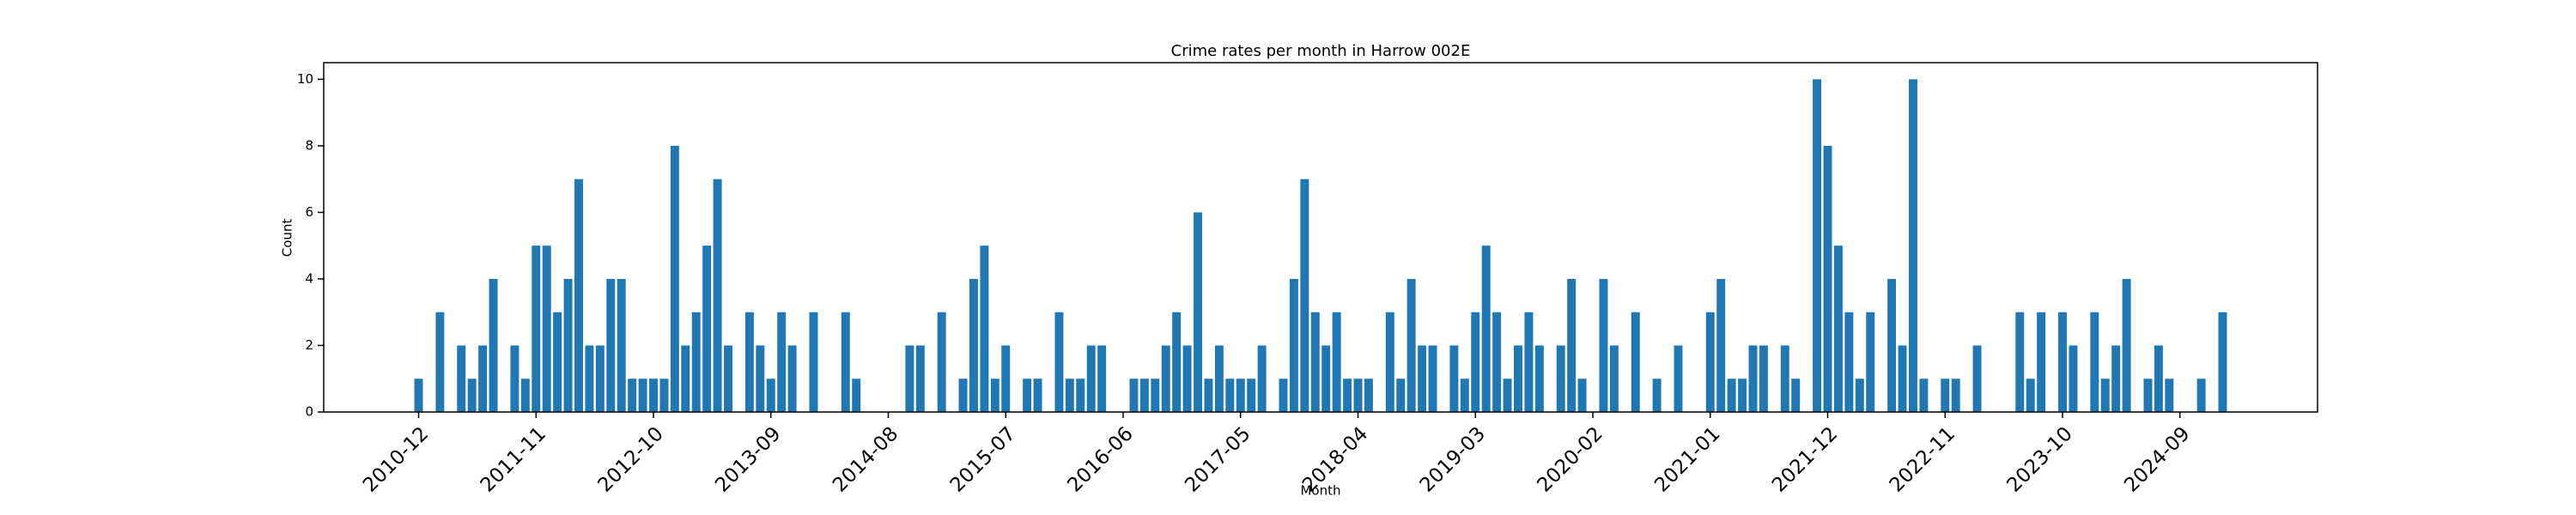 The height and width of the screenshot is (515, 2576). I want to click on y-tick-label: 4, so click(309, 278).